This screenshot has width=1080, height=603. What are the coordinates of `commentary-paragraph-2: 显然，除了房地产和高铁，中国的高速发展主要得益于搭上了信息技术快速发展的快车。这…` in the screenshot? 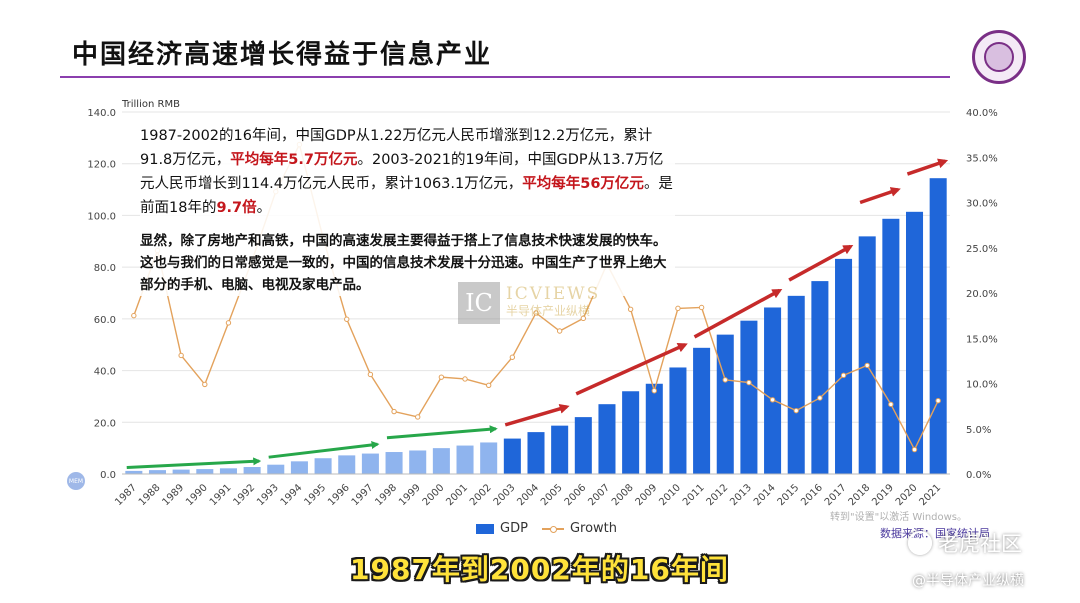 It's located at (403, 263).